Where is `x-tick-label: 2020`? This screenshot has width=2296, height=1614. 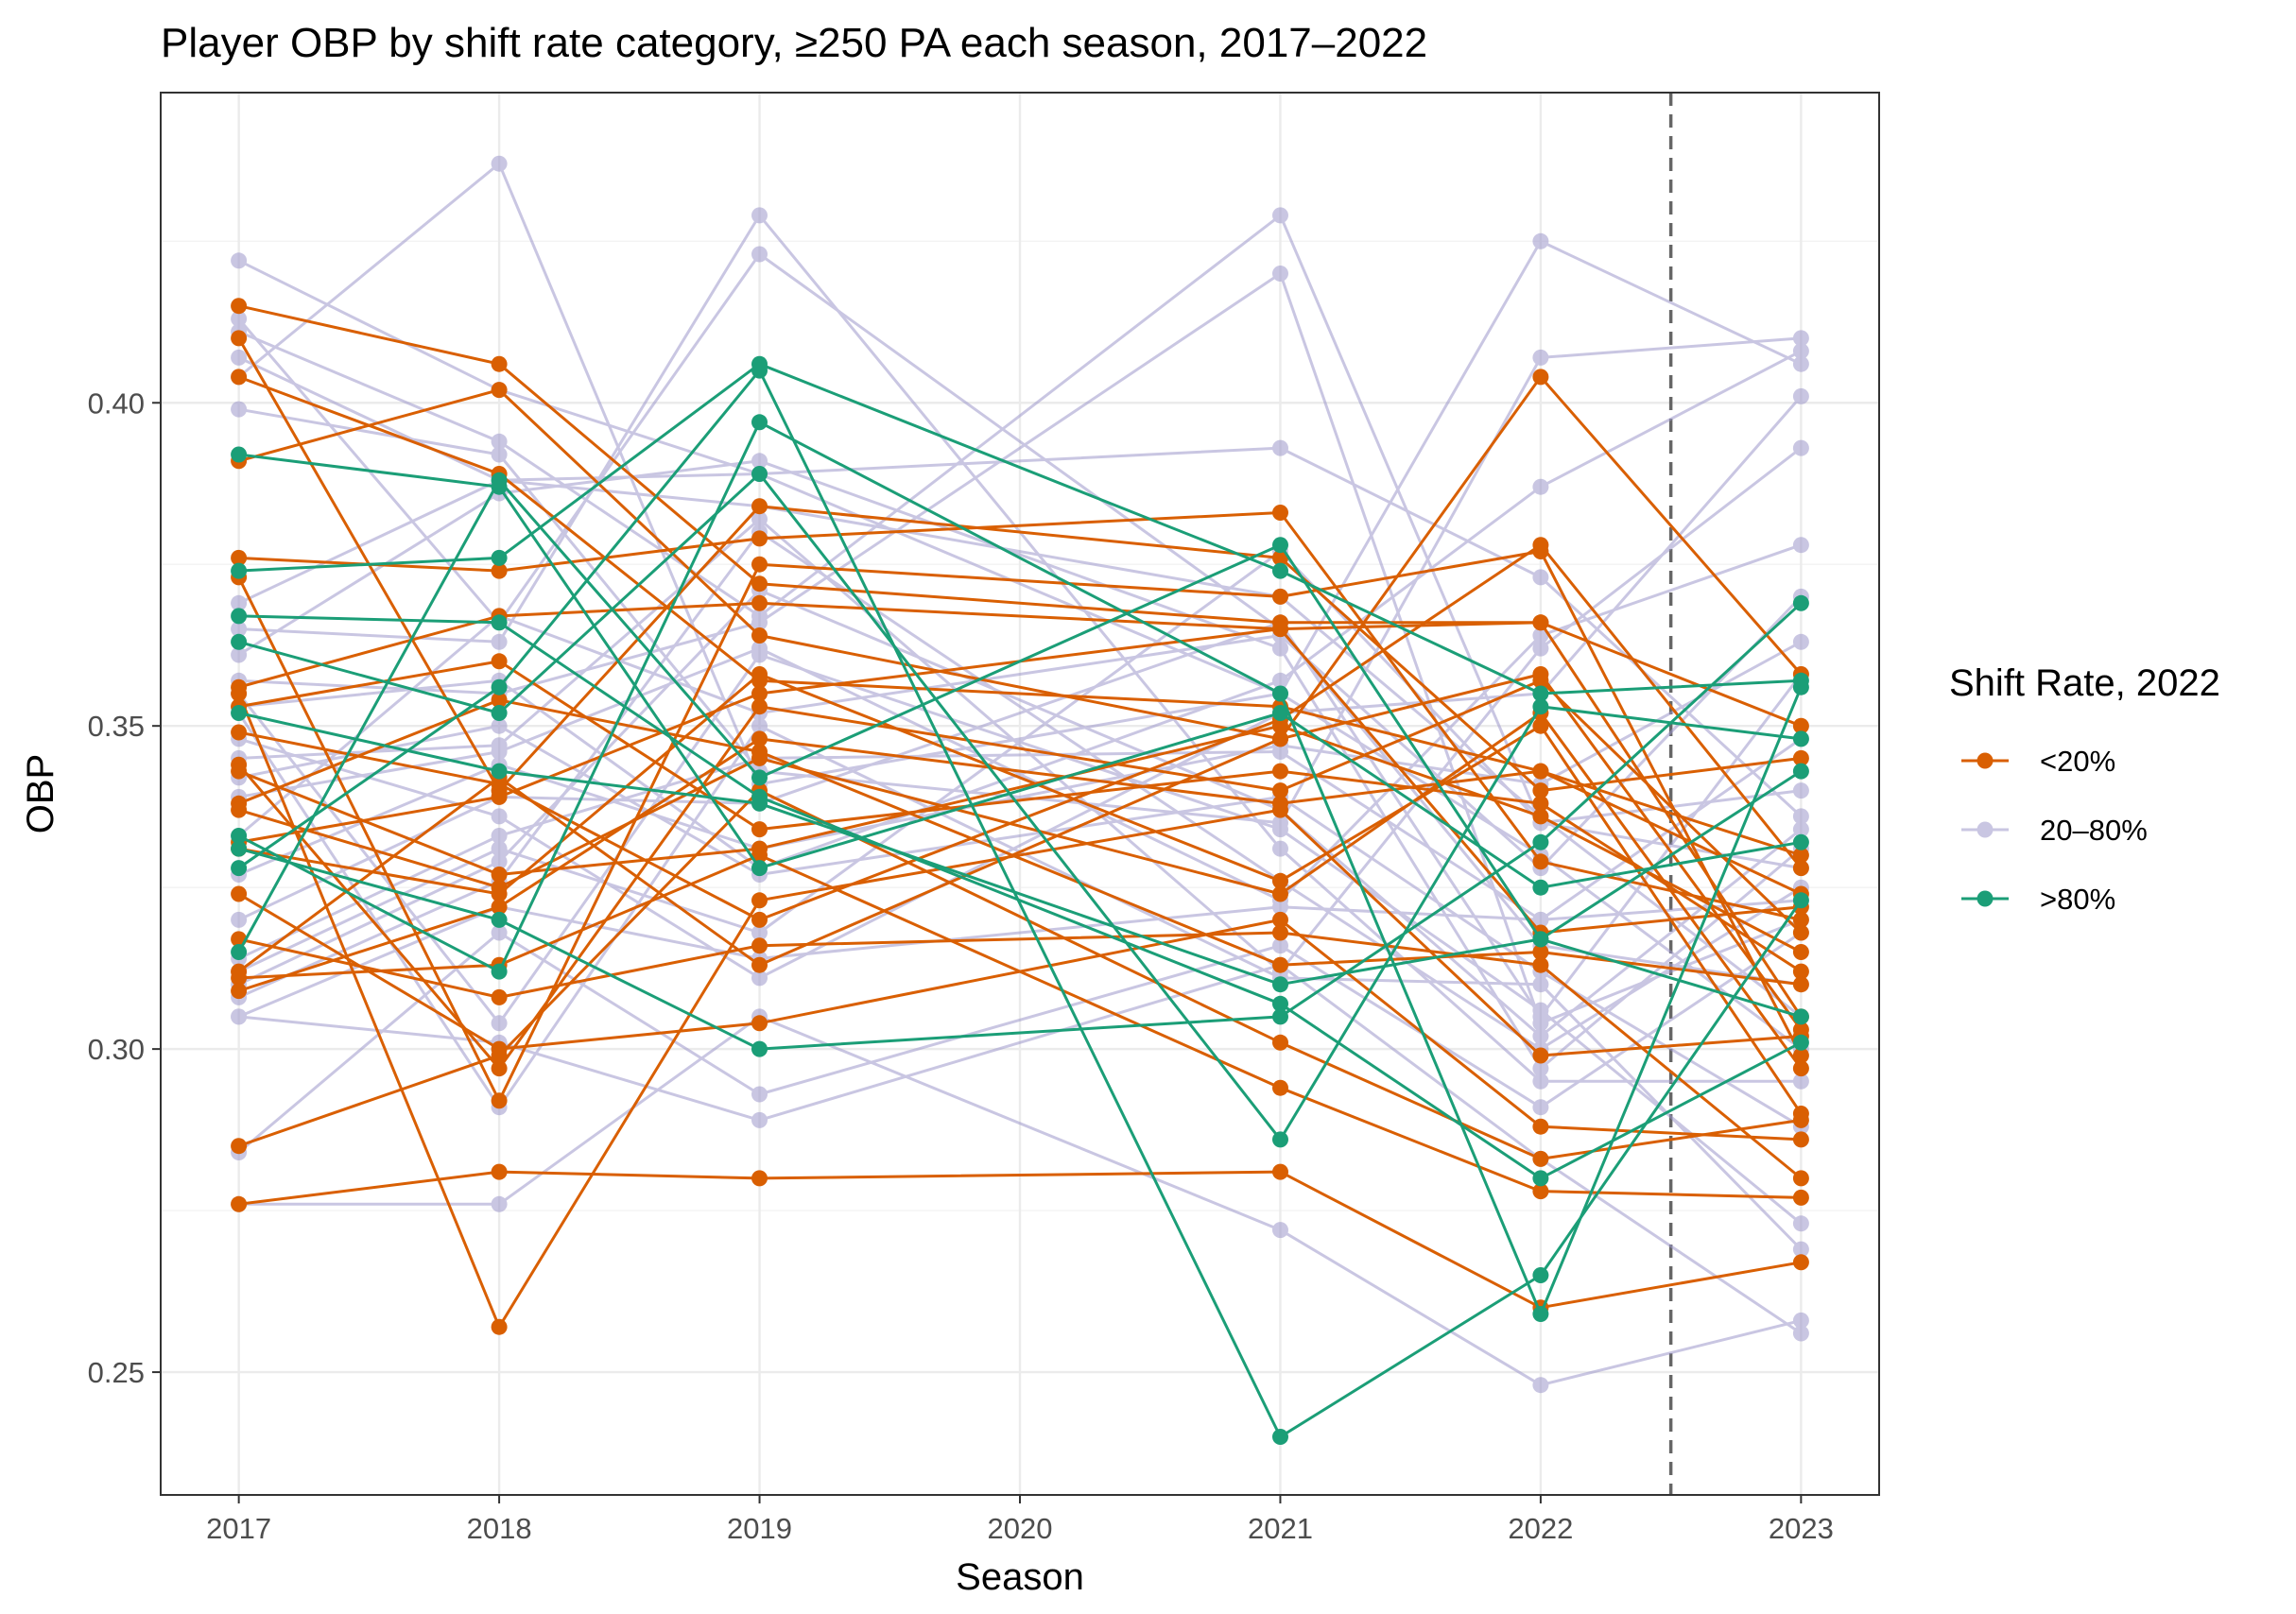
x-tick-label: 2020 is located at coordinates (1020, 1528).